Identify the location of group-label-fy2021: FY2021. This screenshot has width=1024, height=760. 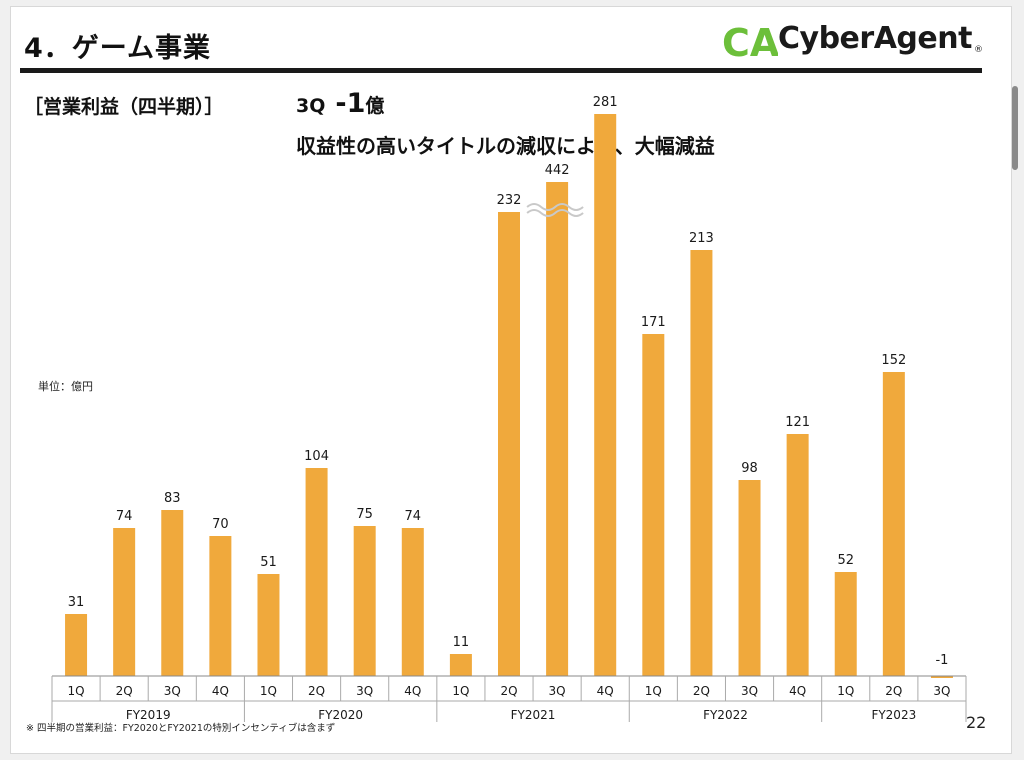
(533, 715).